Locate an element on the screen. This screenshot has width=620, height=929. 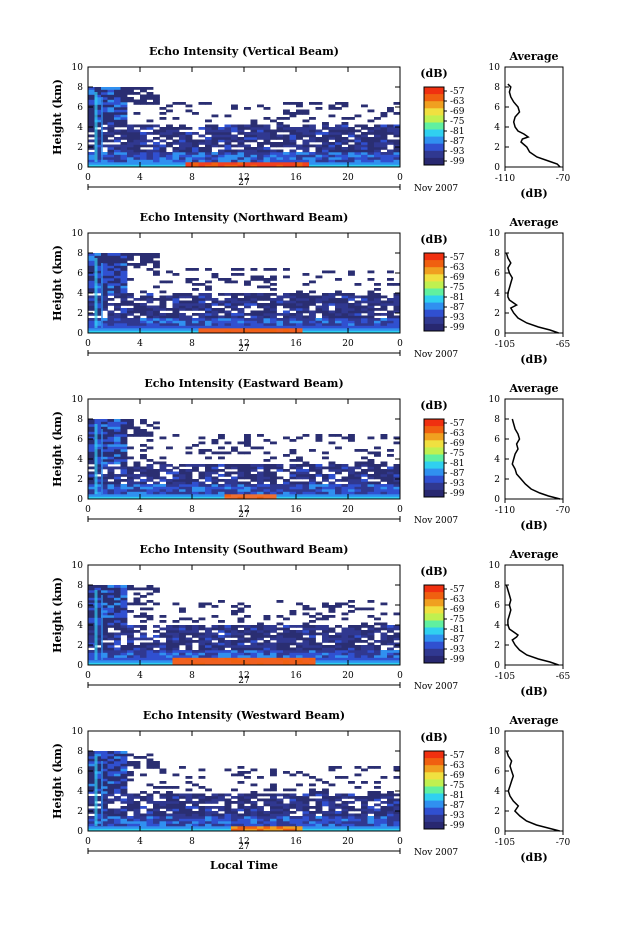
profile-x-tick-label: -105 is located at coordinates (505, 677).